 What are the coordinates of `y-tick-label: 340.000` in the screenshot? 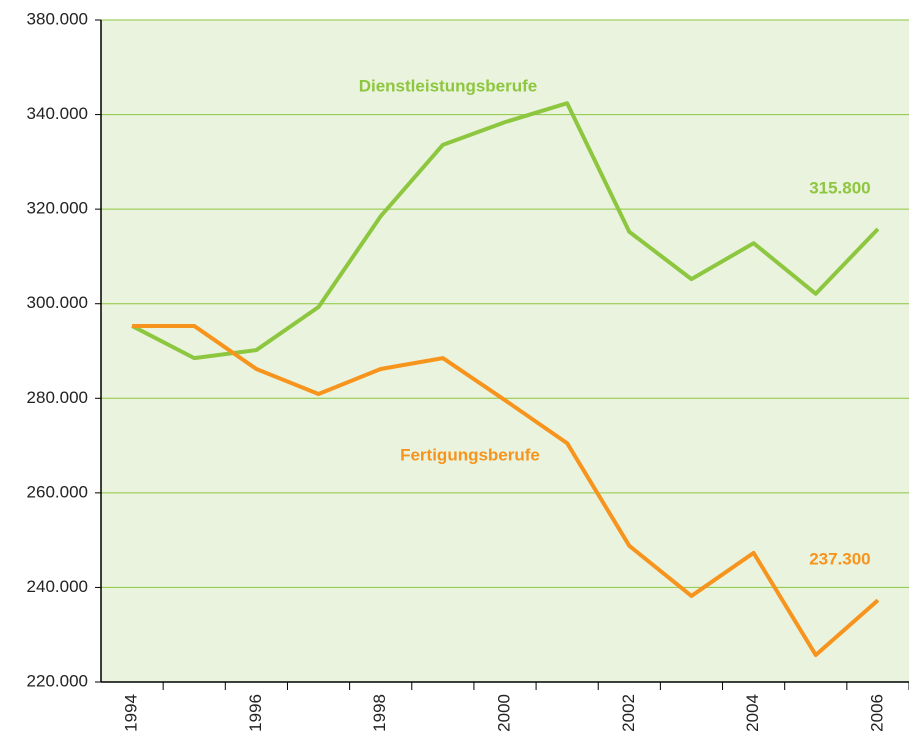 It's located at (57, 113).